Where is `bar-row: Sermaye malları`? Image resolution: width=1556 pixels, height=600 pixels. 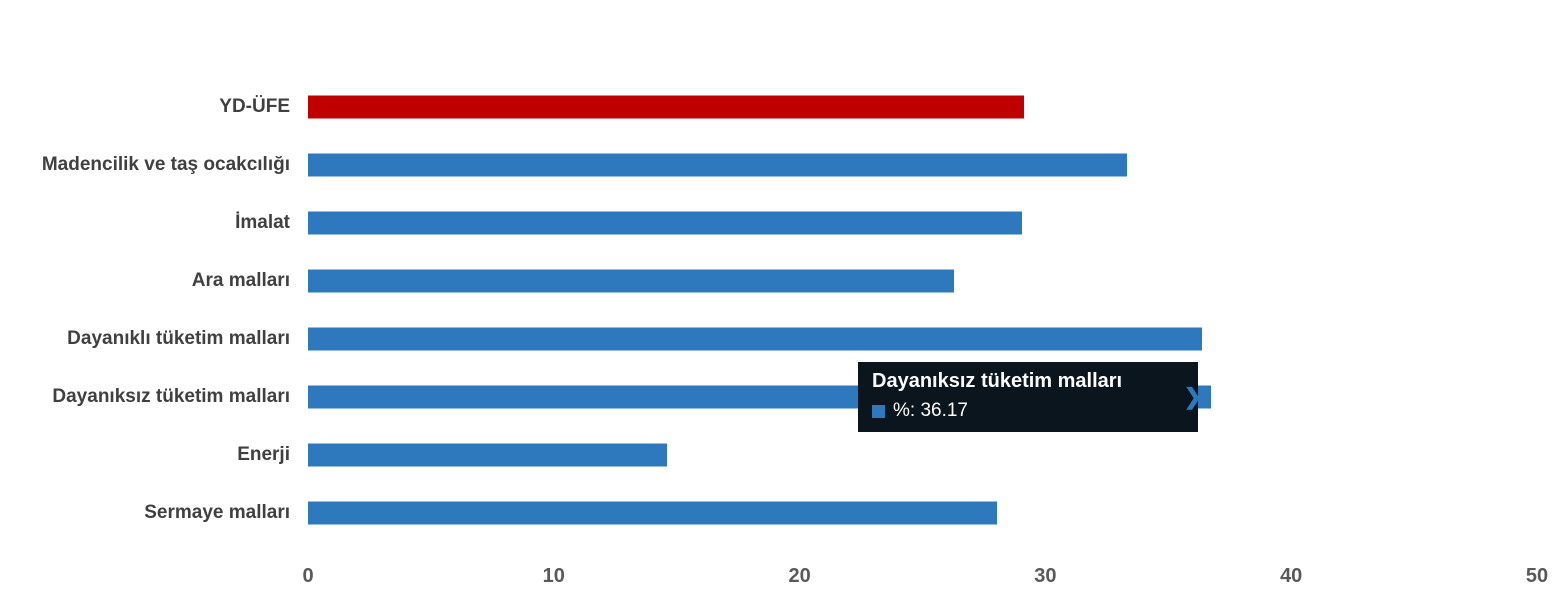 bar-row: Sermaye malları is located at coordinates (778, 513).